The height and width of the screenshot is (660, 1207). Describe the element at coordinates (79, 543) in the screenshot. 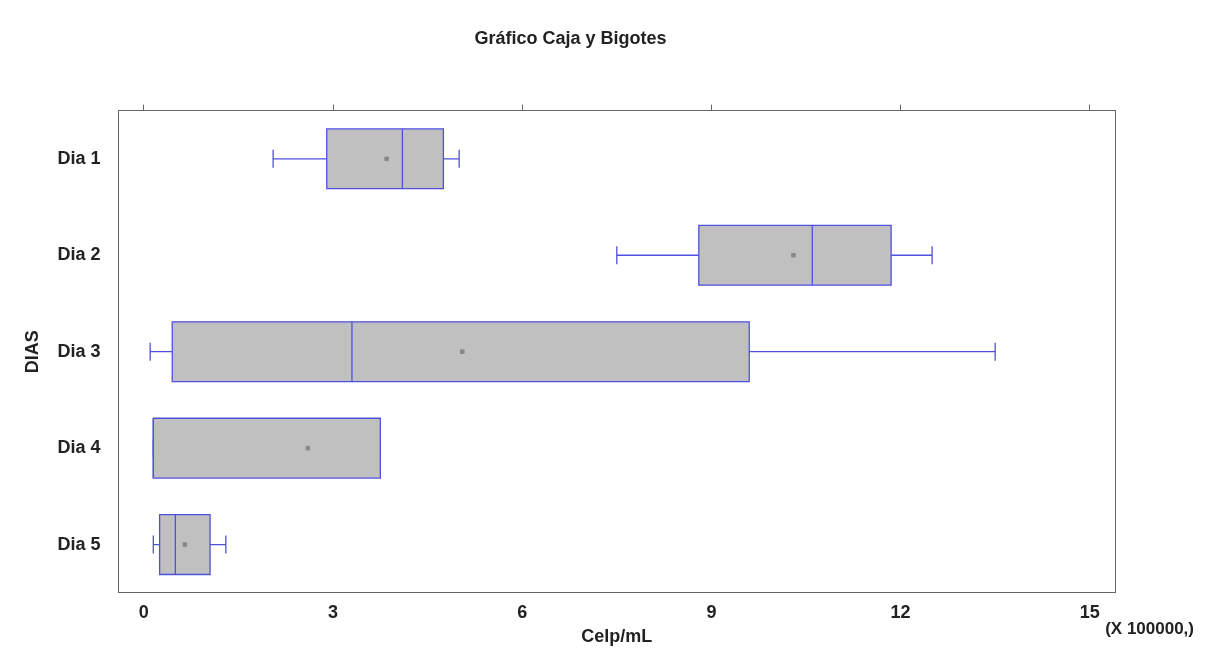

I see `y-tick-label: Dia 5` at that location.